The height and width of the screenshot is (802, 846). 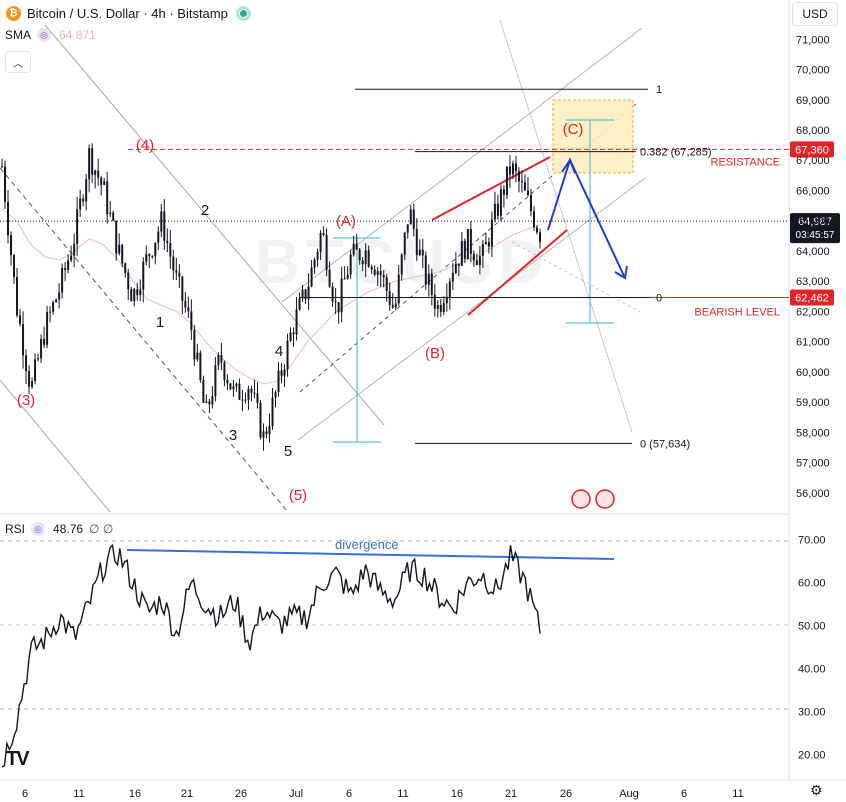 I want to click on bitcoin-icon: ₿, so click(x=13, y=13).